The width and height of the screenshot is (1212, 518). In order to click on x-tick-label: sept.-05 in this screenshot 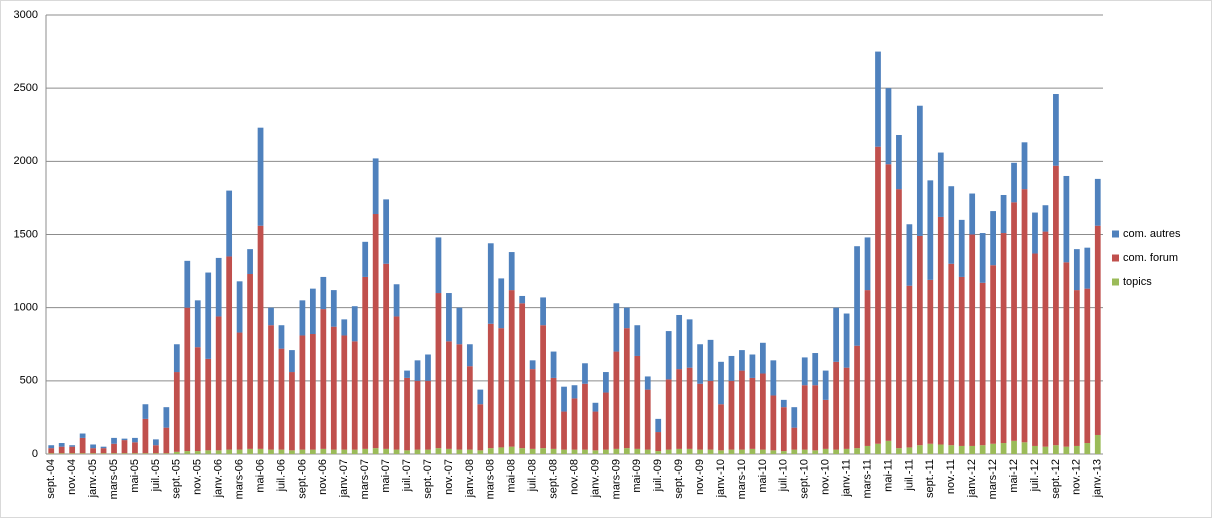, I will do `click(177, 479)`.